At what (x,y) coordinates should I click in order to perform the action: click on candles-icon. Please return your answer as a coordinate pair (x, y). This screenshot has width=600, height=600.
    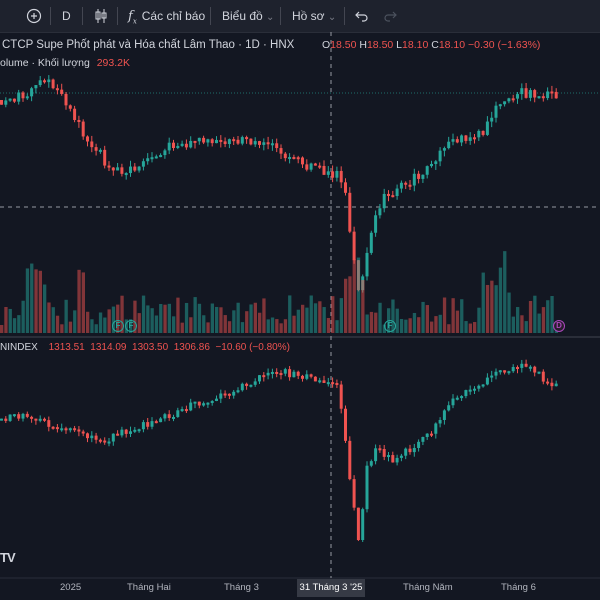
    Looking at the image, I should click on (101, 16).